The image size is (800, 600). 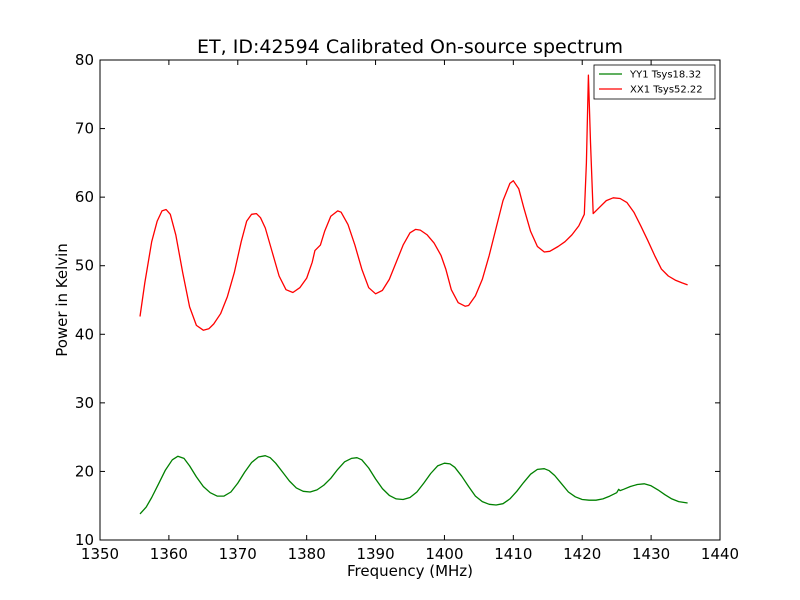 I want to click on legend-label-yy1: YY1 Tsys18.32, so click(x=665, y=75).